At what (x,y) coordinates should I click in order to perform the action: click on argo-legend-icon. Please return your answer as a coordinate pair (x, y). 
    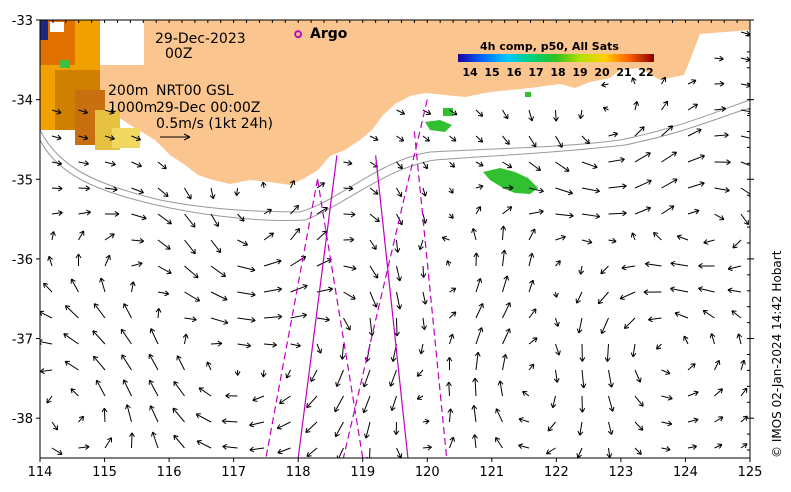
    Looking at the image, I should click on (298, 34).